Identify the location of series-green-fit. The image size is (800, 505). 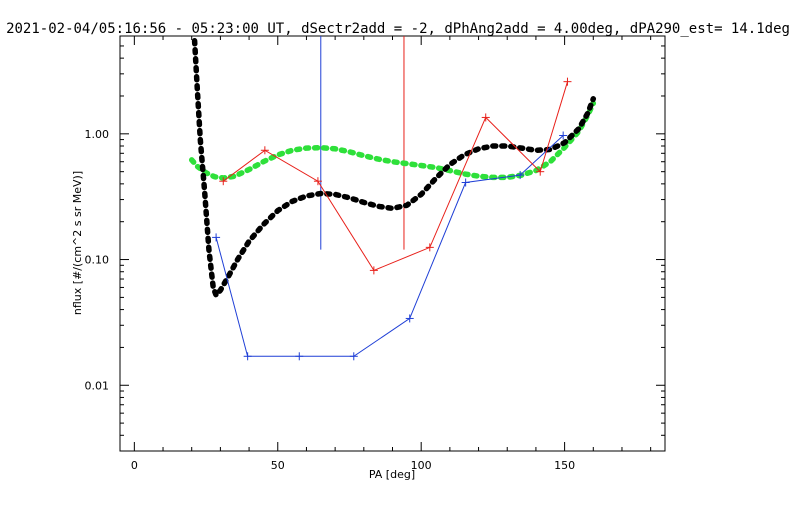
(392, 140).